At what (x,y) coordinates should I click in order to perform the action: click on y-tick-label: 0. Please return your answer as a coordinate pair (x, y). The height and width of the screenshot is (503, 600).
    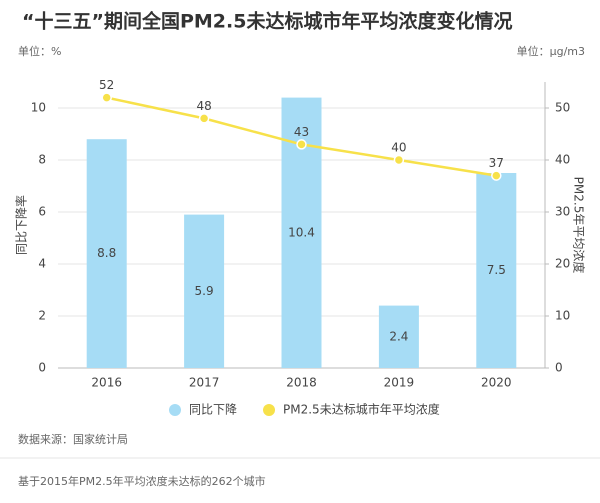
    Looking at the image, I should click on (42, 368).